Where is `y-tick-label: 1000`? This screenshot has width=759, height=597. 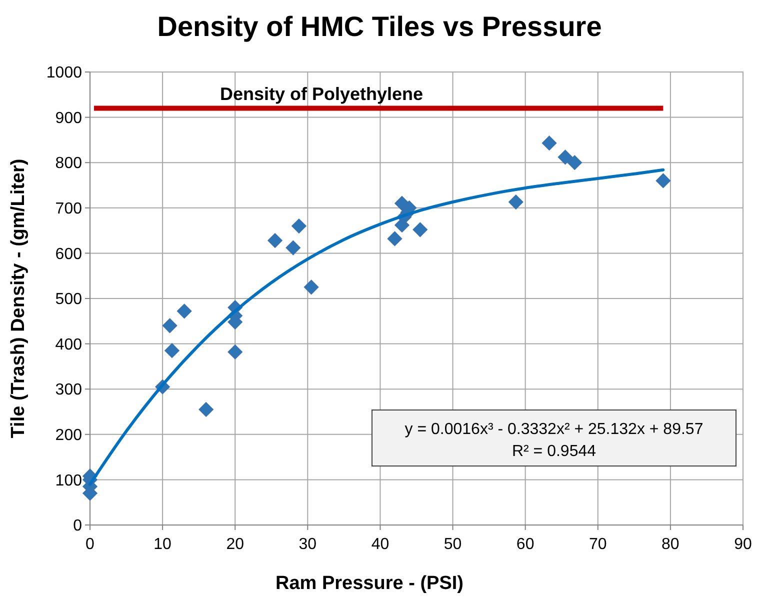
y-tick-label: 1000 is located at coordinates (64, 73).